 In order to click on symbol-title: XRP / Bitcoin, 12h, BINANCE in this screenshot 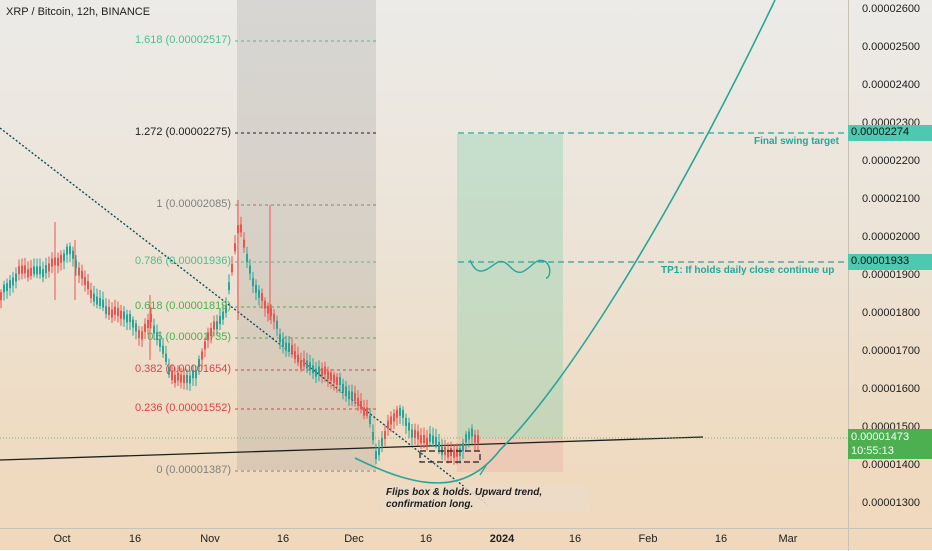, I will do `click(78, 12)`.